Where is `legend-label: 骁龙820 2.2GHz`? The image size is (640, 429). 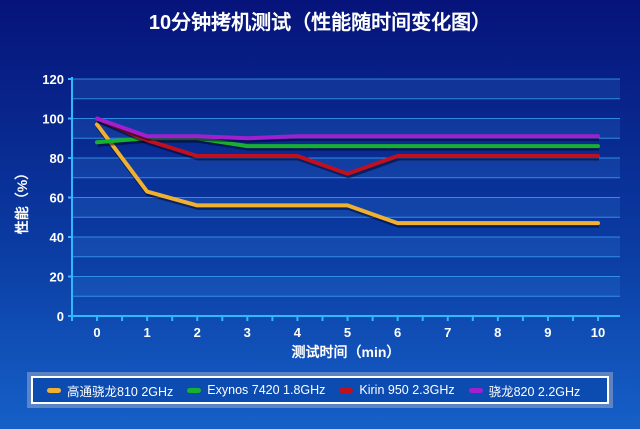 legend-label: 骁龙820 2.2GHz is located at coordinates (534, 391).